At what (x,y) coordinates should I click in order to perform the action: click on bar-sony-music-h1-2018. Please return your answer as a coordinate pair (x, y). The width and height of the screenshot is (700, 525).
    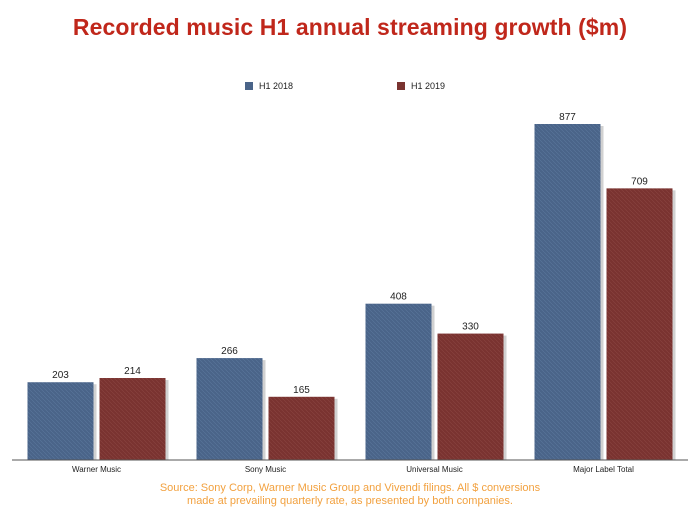
    Looking at the image, I should click on (229, 409).